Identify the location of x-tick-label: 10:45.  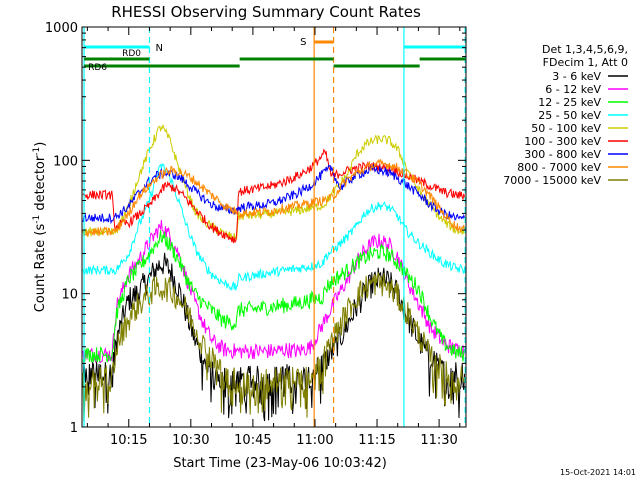
(252, 440).